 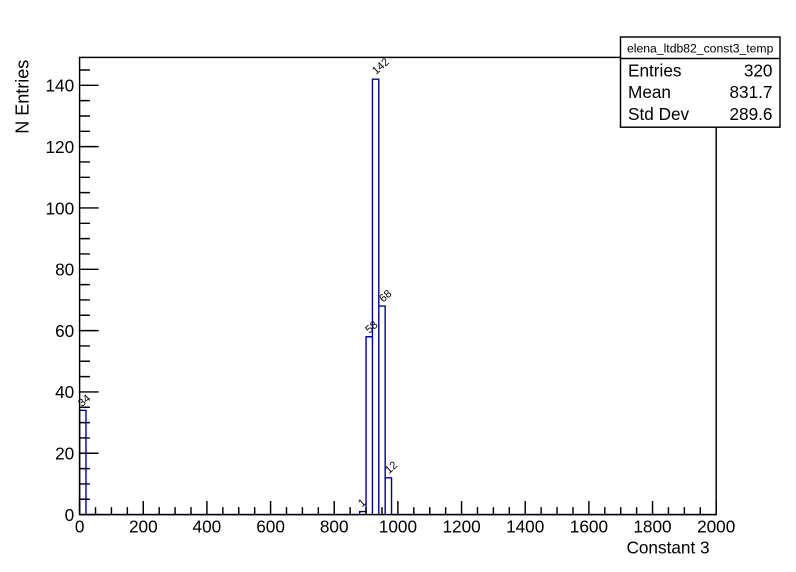 I want to click on svg-text: 400, so click(x=207, y=527).